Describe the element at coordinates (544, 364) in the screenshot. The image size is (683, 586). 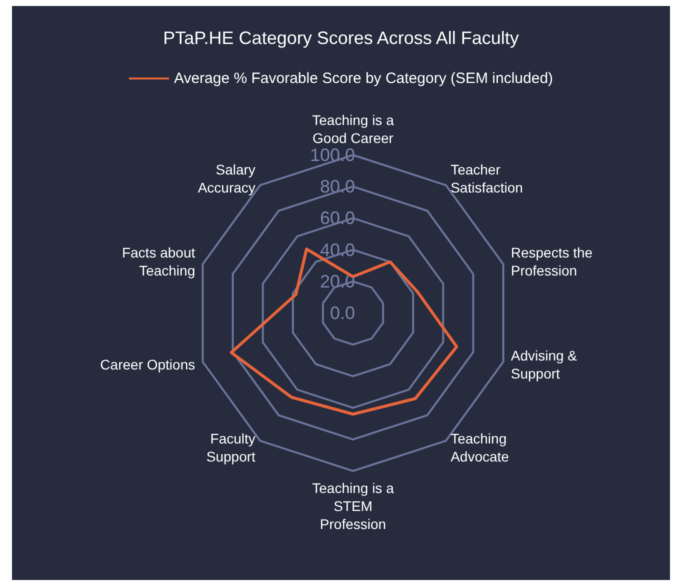
I see `spoke-label: Advising & Support` at that location.